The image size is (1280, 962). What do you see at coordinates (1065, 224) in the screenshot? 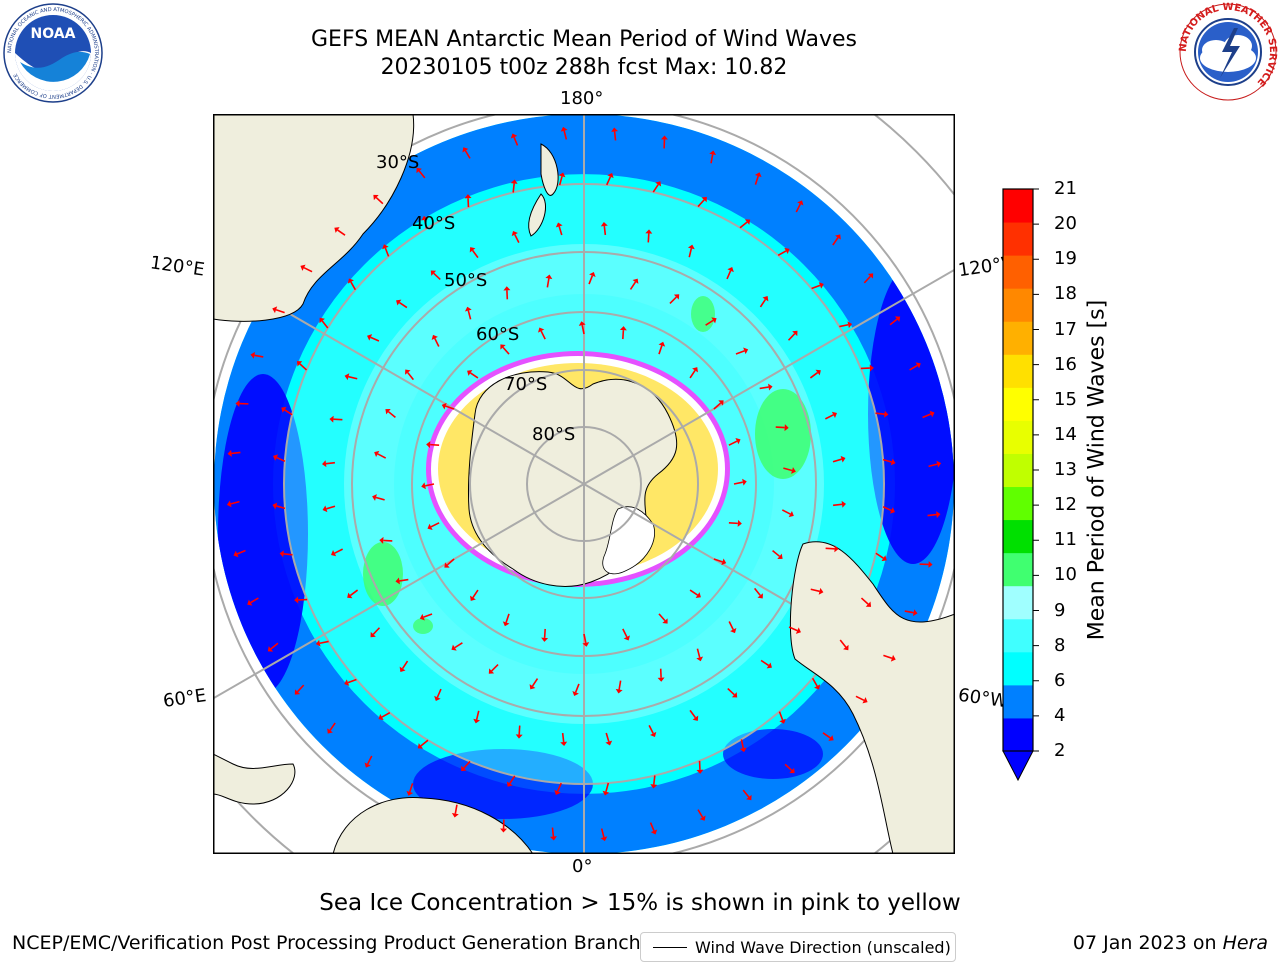
I see `colorbar-tick-label: 20` at bounding box center [1065, 224].